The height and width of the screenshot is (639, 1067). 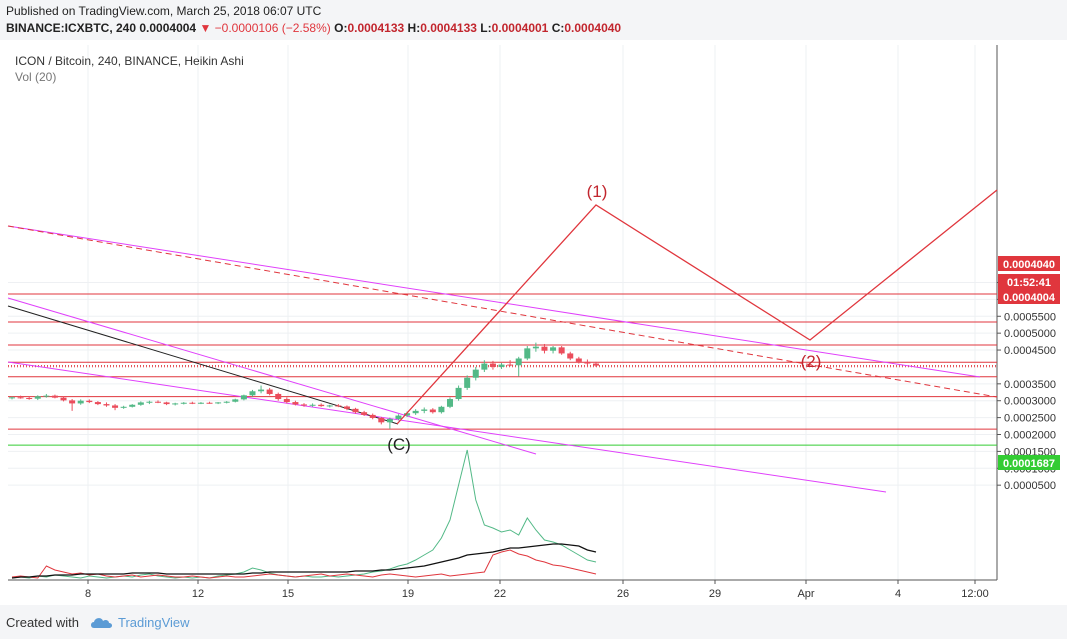 I want to click on tradingview-cloud-icon, so click(x=101, y=623).